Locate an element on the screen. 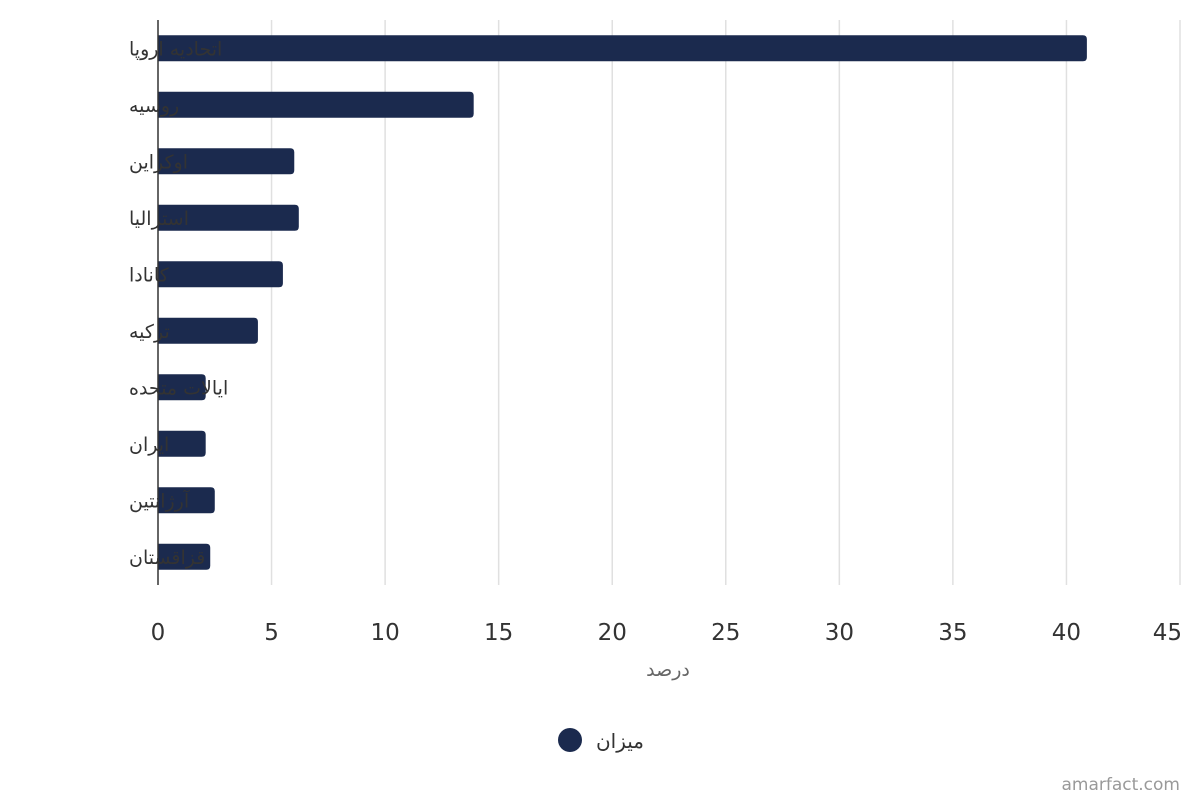  category-label: ایران is located at coordinates (149, 445).